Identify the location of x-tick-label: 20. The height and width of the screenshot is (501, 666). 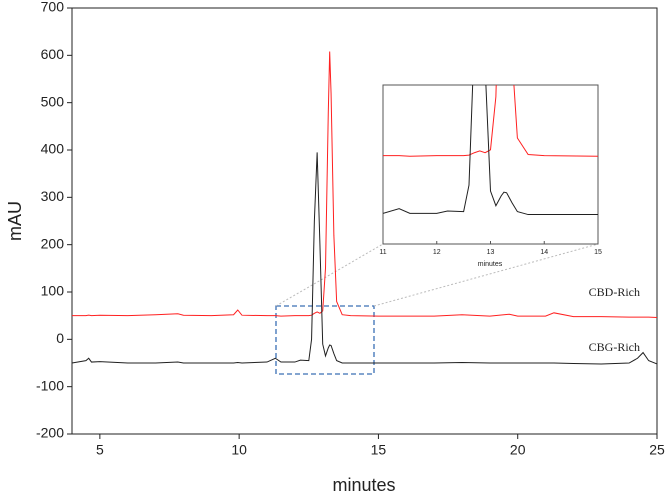
(518, 450).